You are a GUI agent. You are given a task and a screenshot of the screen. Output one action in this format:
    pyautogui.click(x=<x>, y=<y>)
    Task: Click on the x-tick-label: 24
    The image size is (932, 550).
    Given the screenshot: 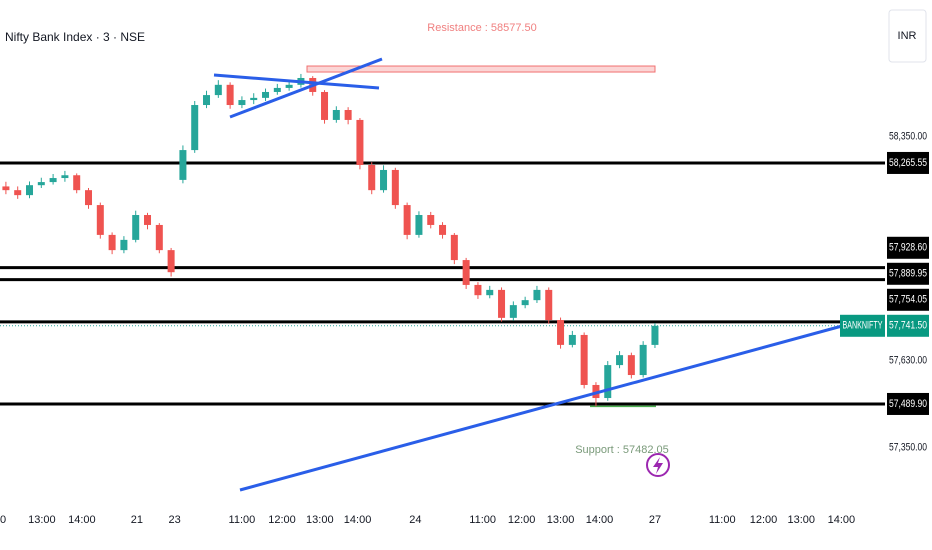 What is the action you would take?
    pyautogui.click(x=415, y=520)
    